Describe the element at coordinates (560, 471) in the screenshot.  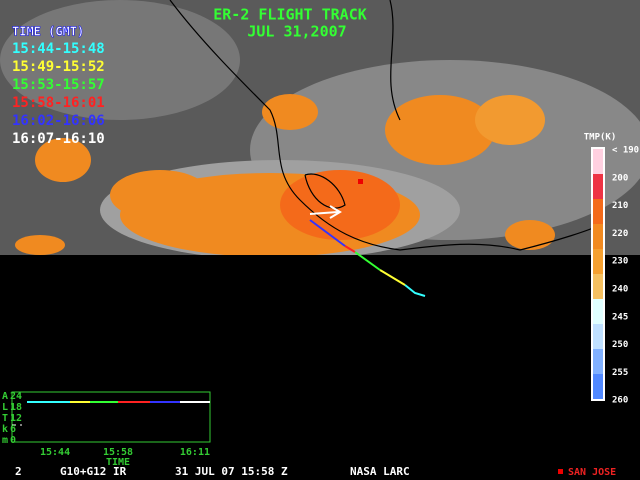
I see `marker-icon` at that location.